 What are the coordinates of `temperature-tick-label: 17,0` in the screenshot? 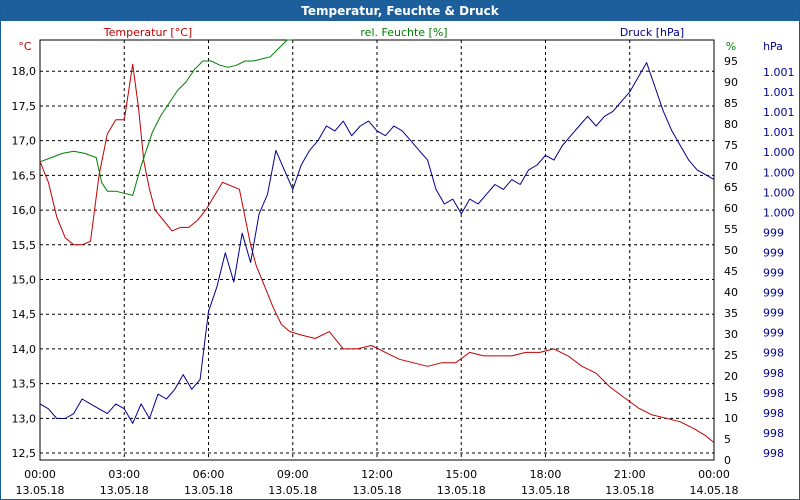 It's located at (24, 141).